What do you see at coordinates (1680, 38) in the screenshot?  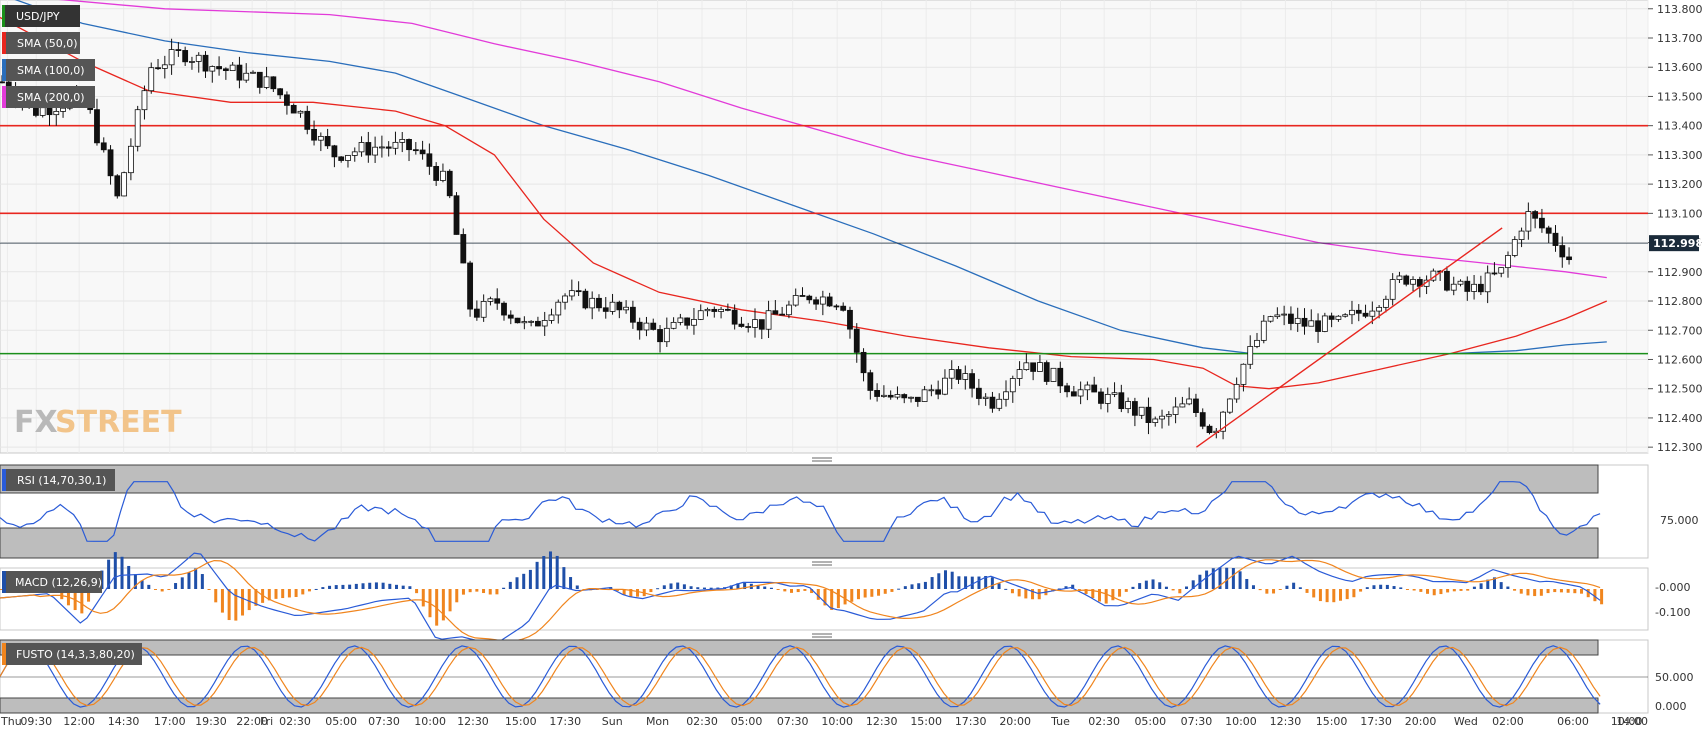 I see `price-tick: 113.700` at bounding box center [1680, 38].